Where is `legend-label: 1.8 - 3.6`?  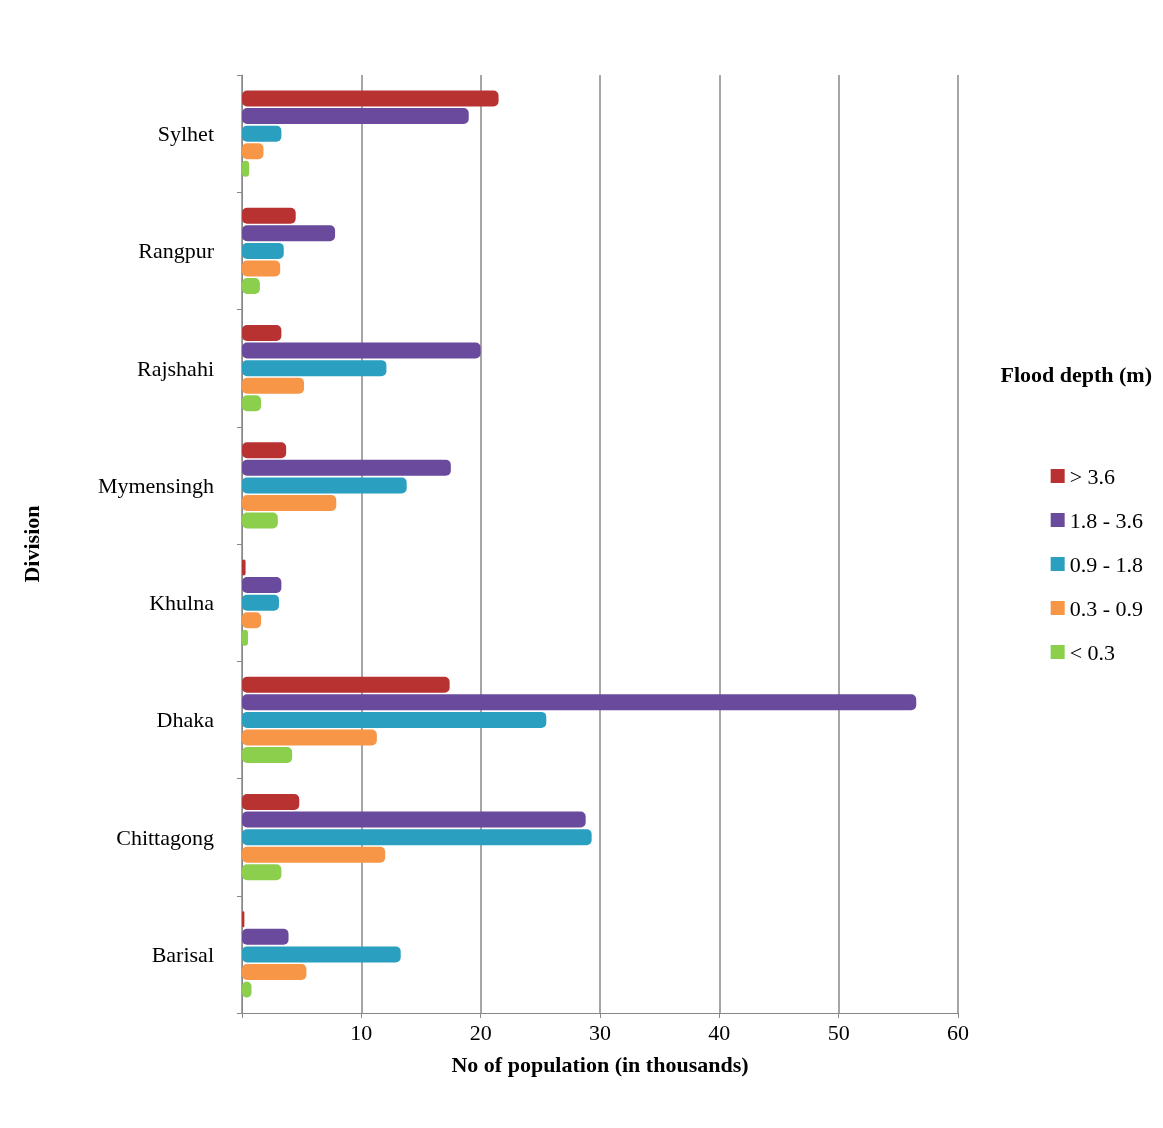
legend-label: 1.8 - 3.6 is located at coordinates (1106, 520).